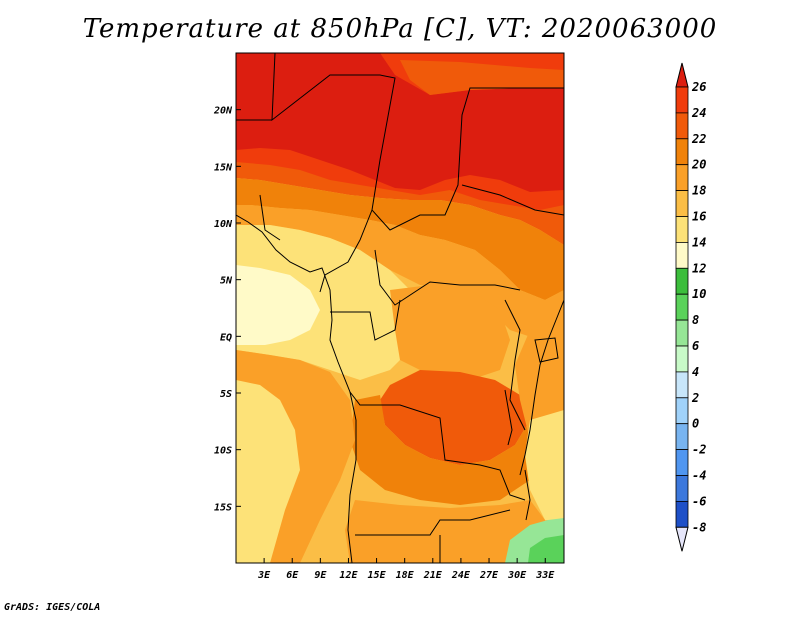  I want to click on colorbar-label: -4, so click(699, 476).